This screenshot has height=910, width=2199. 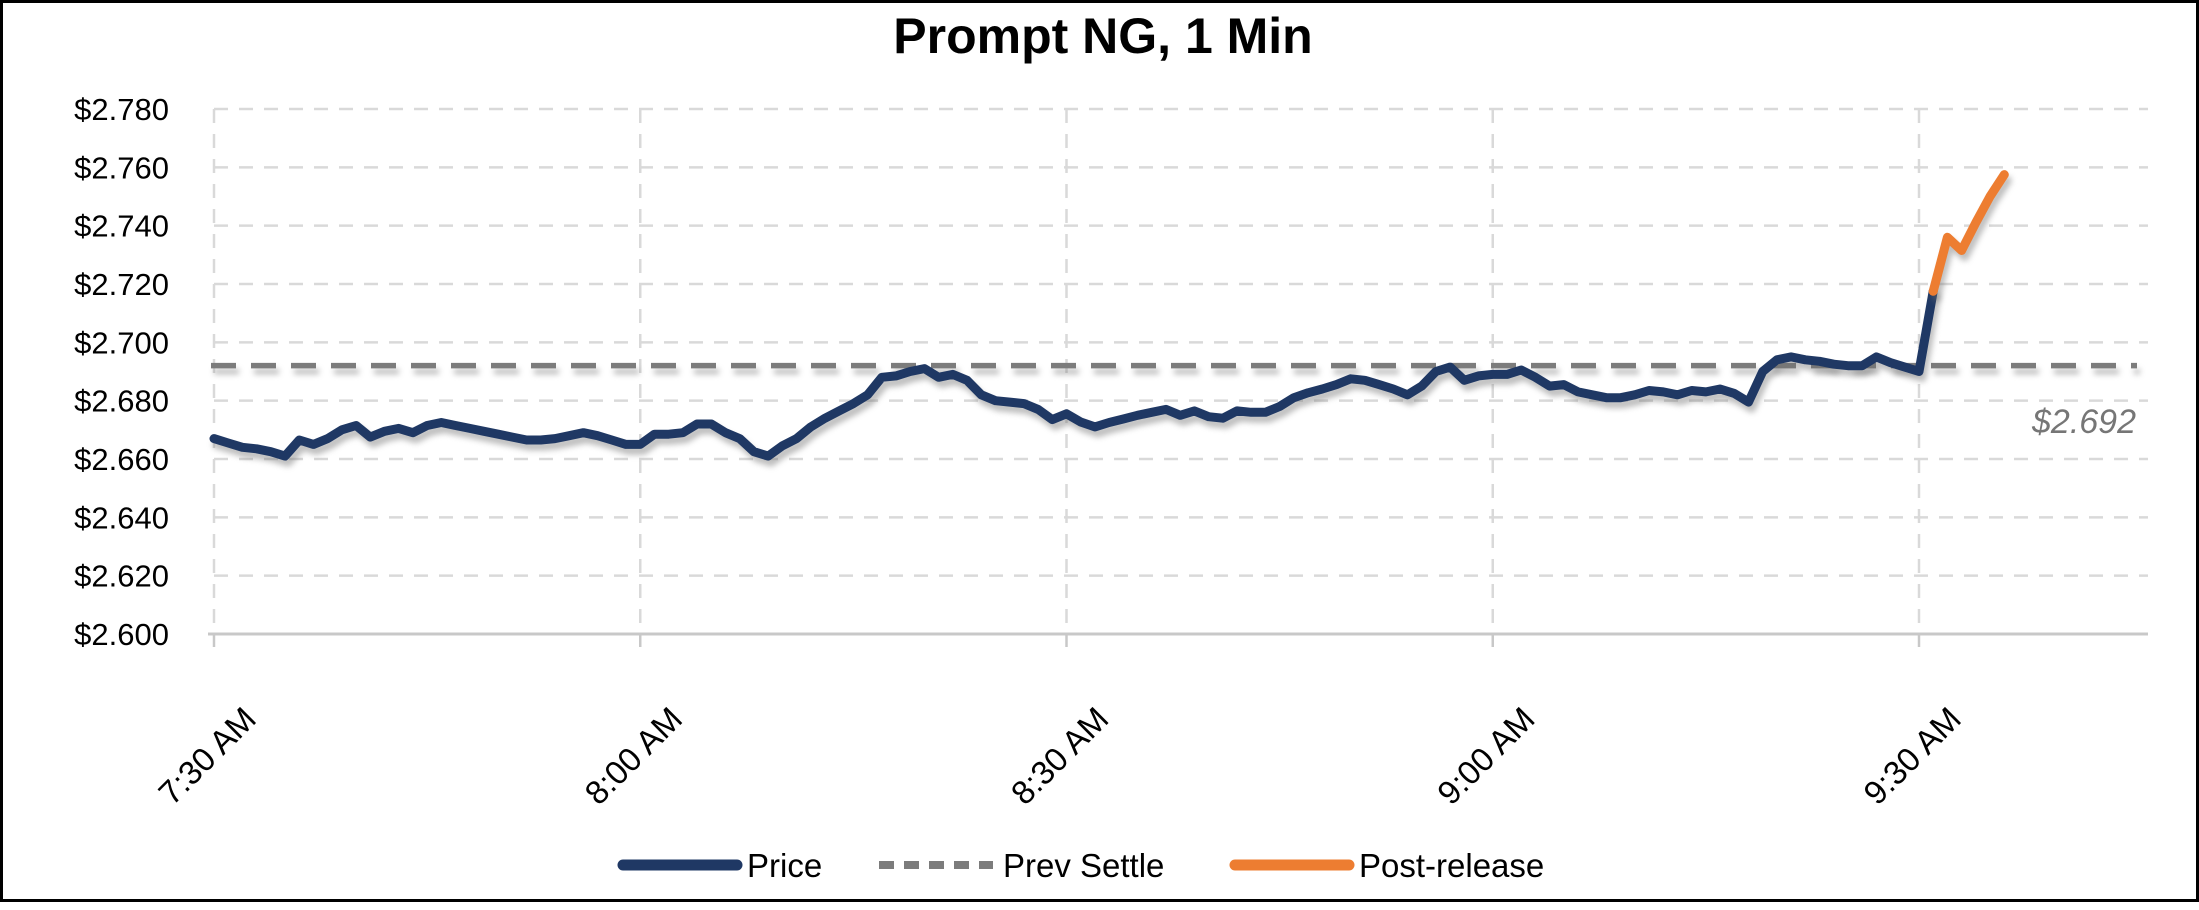 What do you see at coordinates (121, 167) in the screenshot?
I see `y-tick-label: $2.760` at bounding box center [121, 167].